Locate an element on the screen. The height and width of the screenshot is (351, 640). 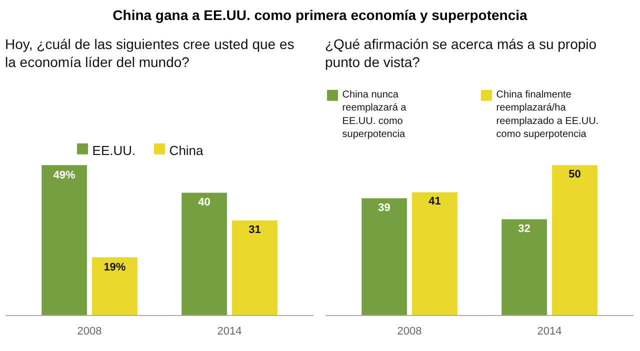
chart-subtitle: Hoy, ¿cuál de las siguientes cree usted que es la economía líder del mundo? is located at coordinates (150, 53).